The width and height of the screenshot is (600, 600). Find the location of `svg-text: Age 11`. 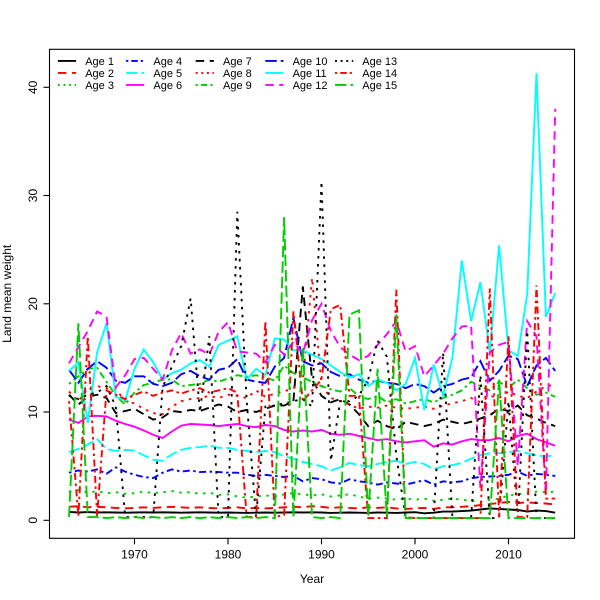

svg-text: Age 11 is located at coordinates (310, 74).